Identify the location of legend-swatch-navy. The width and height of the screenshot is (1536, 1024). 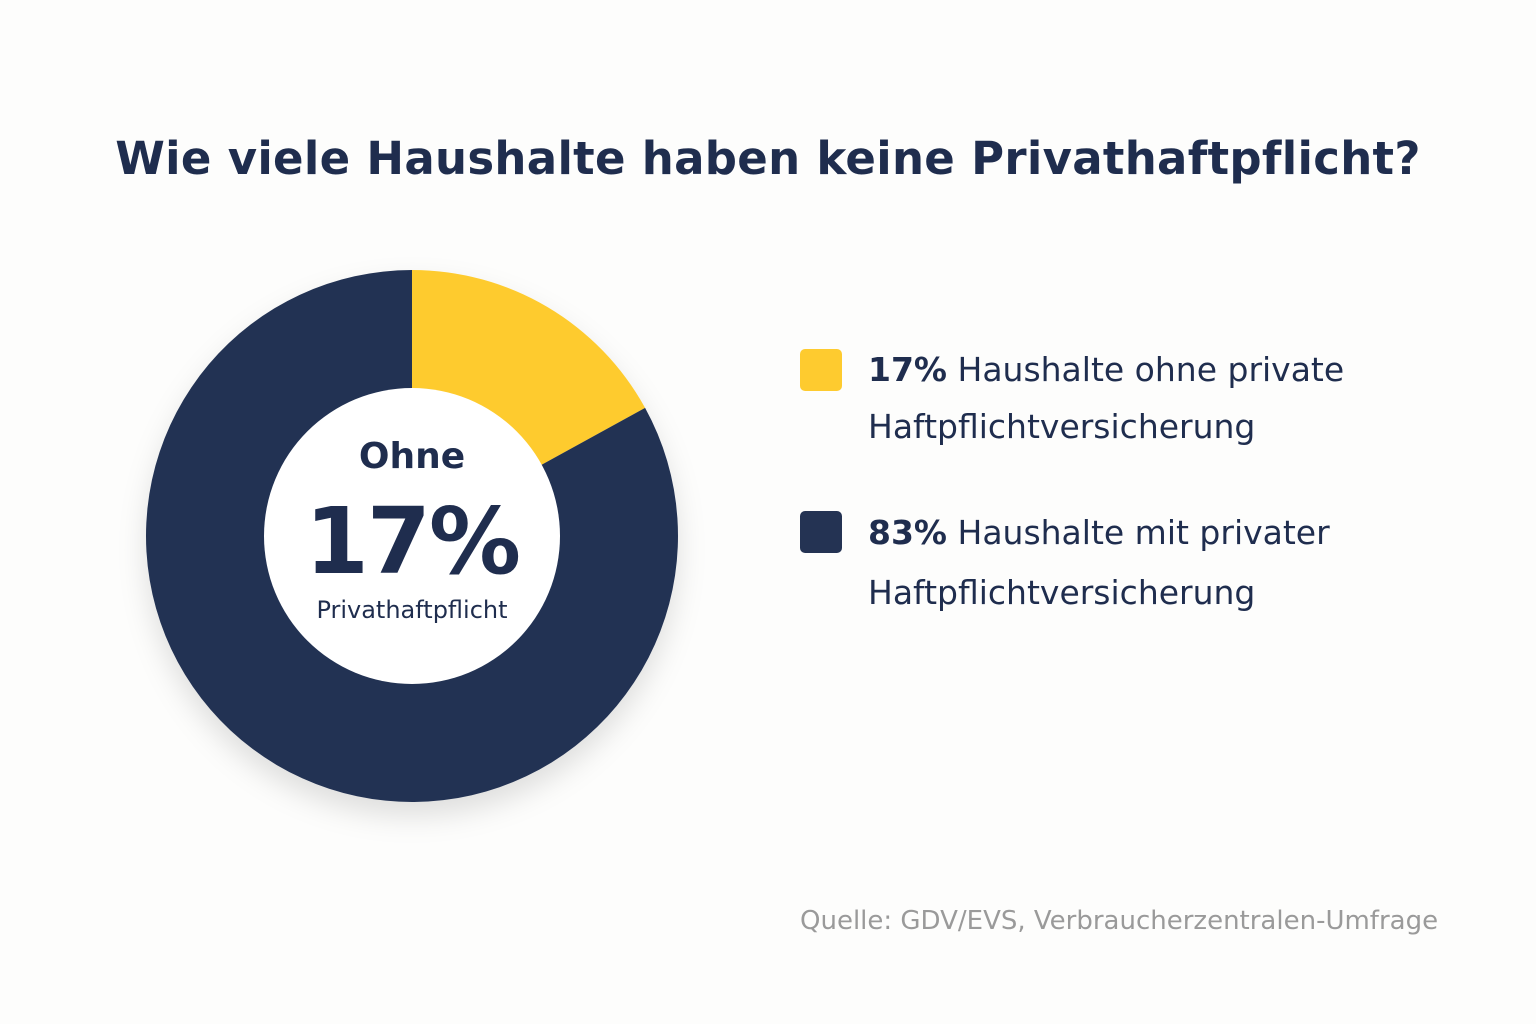
(821, 532).